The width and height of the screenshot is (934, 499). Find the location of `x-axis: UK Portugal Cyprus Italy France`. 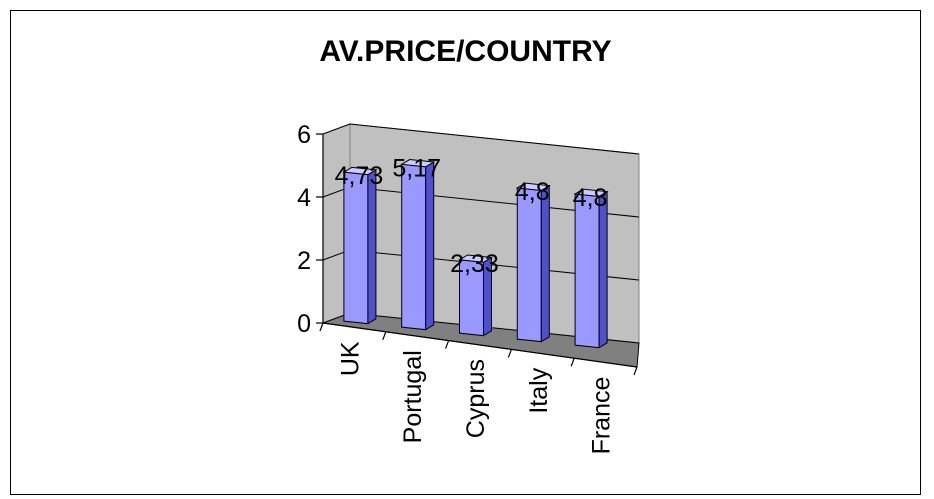

x-axis: UK Portugal Cyprus Italy France is located at coordinates (478, 388).